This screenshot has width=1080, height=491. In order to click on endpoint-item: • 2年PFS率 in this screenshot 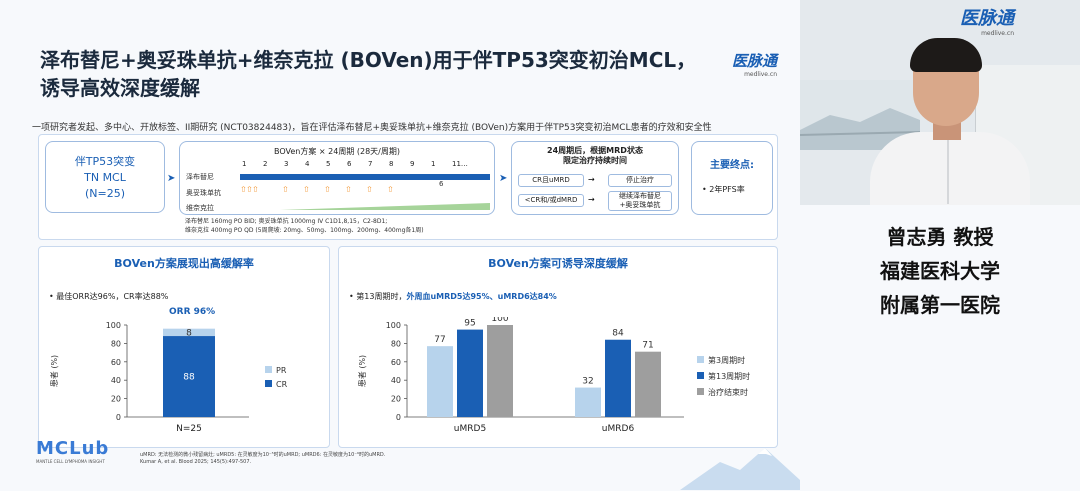, I will do `click(723, 189)`.